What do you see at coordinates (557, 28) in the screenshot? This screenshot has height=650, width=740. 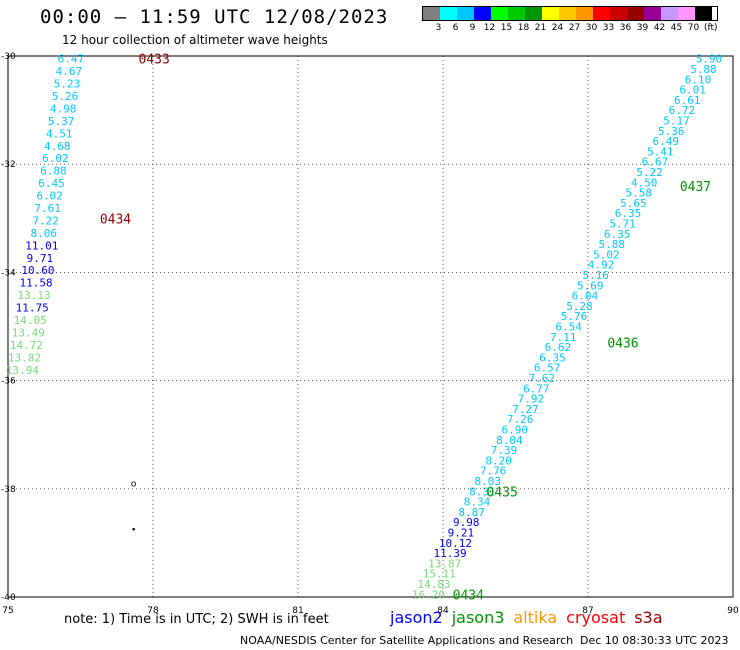 I see `legend-label: 24` at bounding box center [557, 28].